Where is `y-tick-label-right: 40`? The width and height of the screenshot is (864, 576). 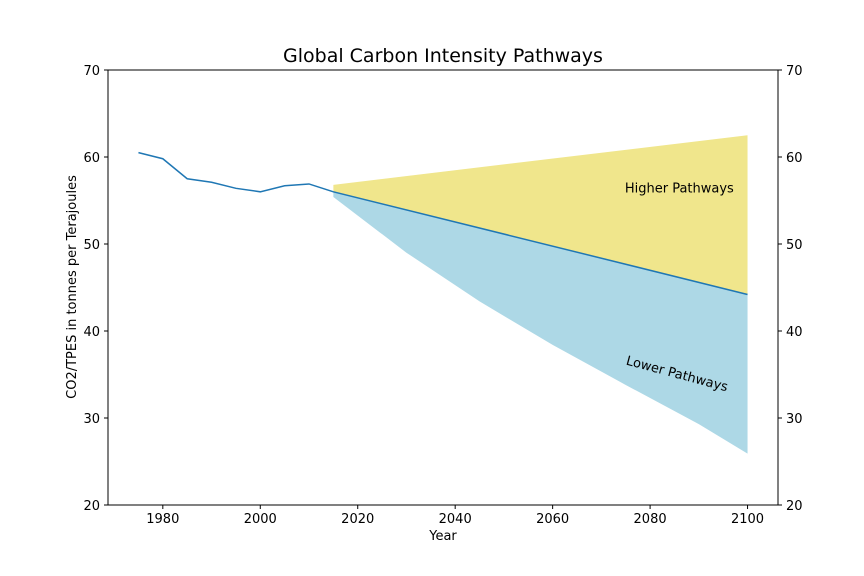
y-tick-label-right: 40 is located at coordinates (794, 332).